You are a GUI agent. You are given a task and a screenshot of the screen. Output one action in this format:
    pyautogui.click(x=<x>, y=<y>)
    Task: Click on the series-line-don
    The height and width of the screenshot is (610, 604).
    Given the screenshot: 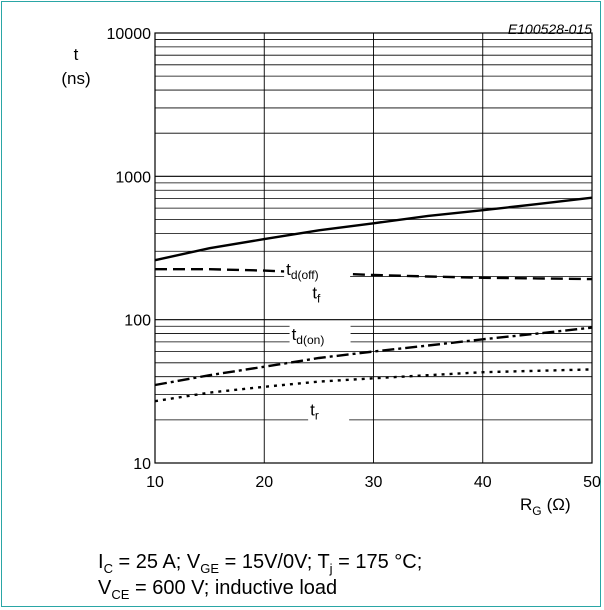 What is the action you would take?
    pyautogui.click(x=373, y=356)
    